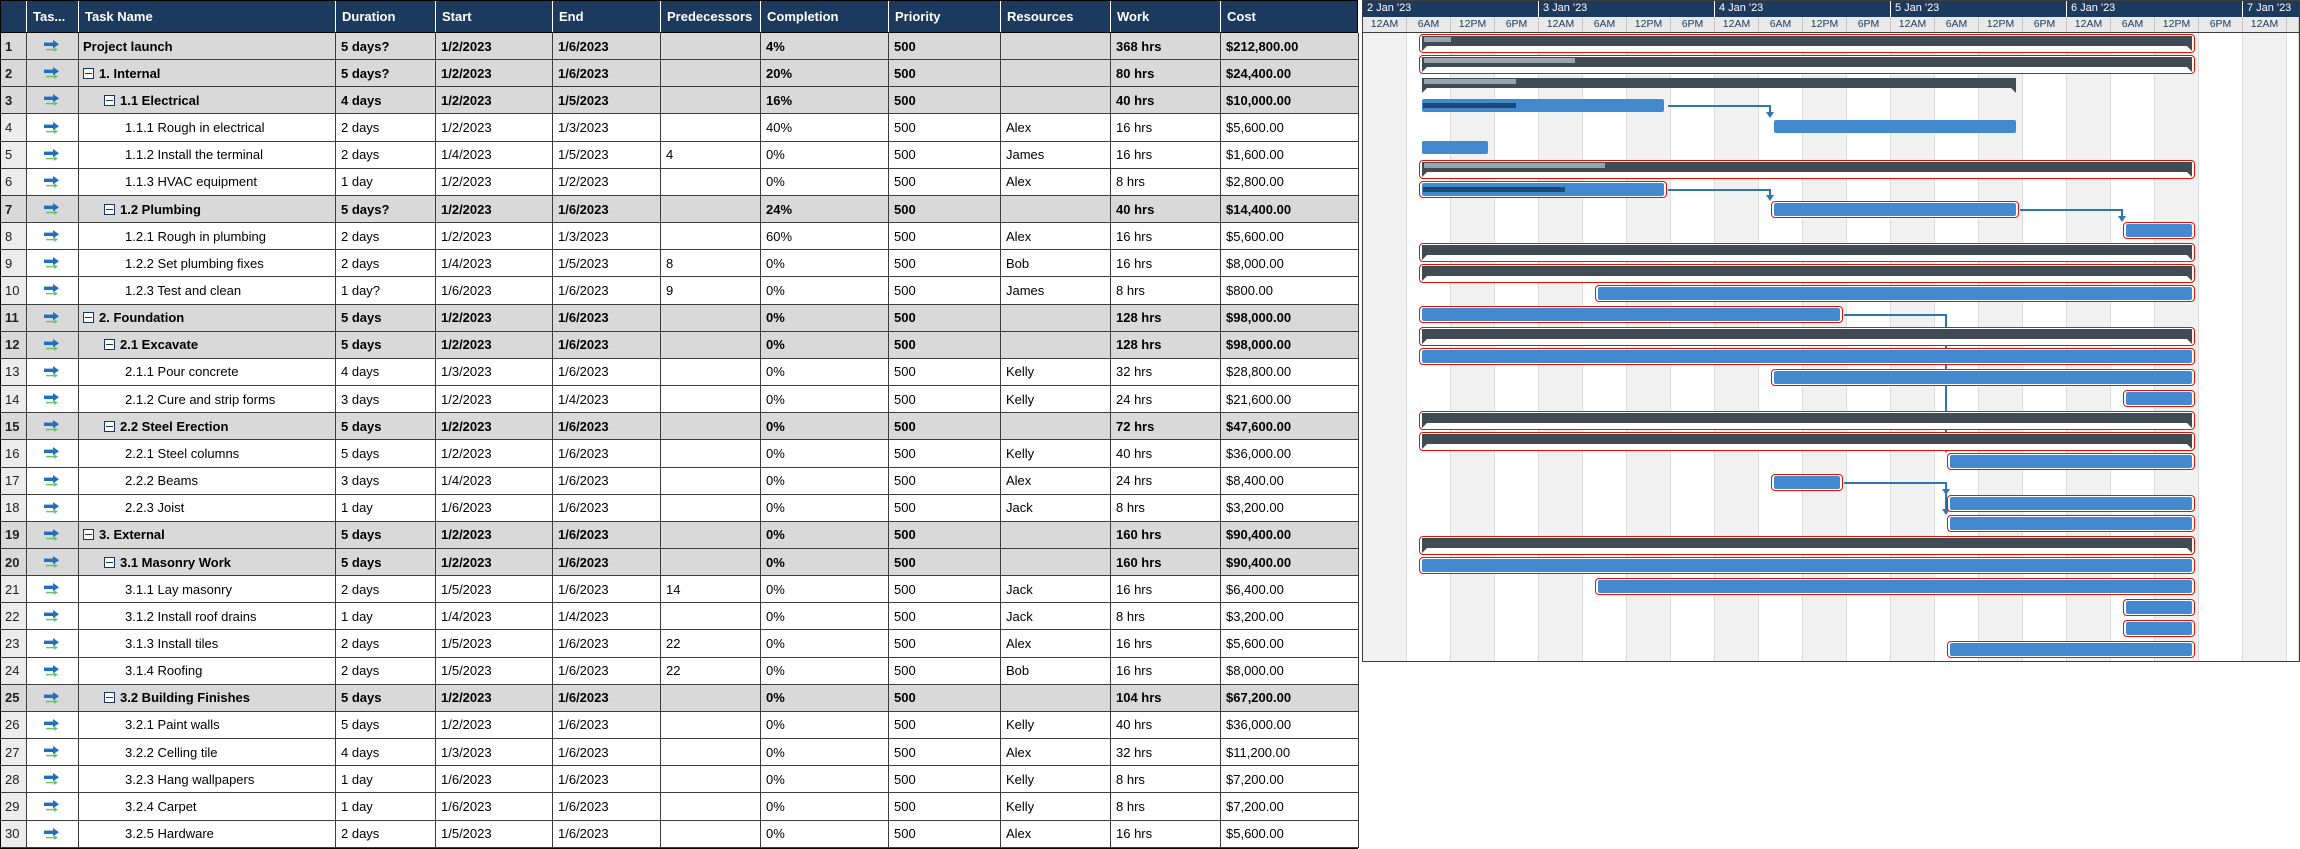 The height and width of the screenshot is (849, 2300). Describe the element at coordinates (182, 372) in the screenshot. I see `task-name-label: 2.1.1 Pour concrete` at that location.